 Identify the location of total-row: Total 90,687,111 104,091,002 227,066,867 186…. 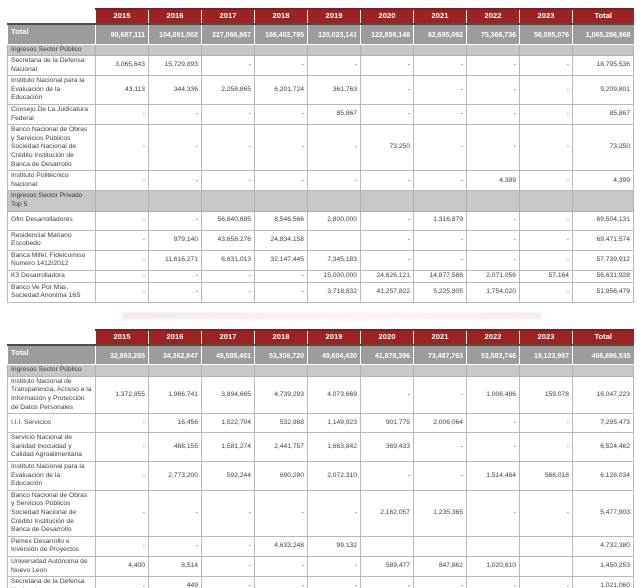
(320, 34).